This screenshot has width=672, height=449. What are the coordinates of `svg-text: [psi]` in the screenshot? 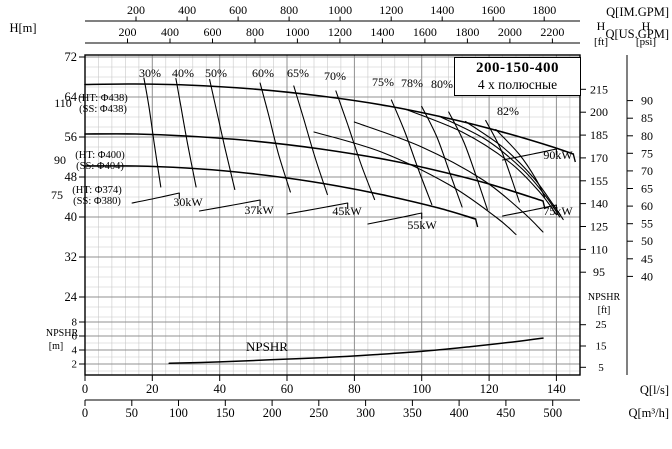 It's located at (646, 42).